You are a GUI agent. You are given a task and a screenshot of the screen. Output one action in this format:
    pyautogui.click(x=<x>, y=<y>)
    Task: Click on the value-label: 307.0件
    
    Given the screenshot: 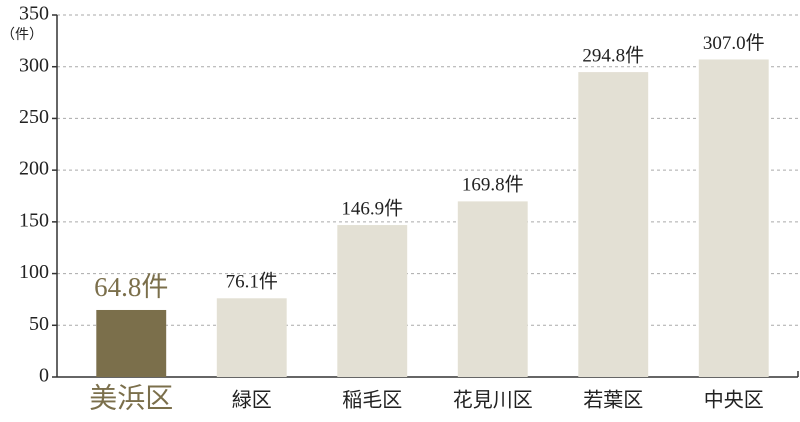 What is the action you would take?
    pyautogui.click(x=734, y=43)
    